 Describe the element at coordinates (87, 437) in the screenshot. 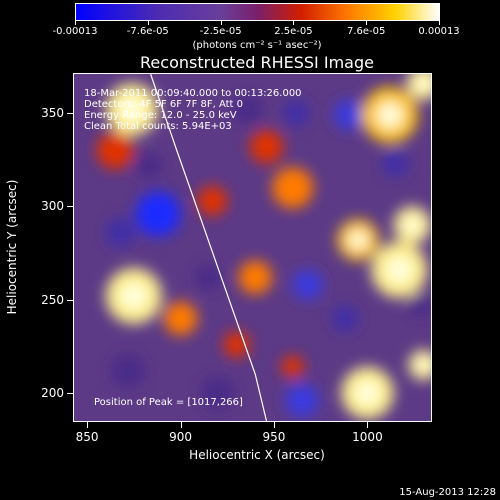

I see `x-tick-label: 850` at that location.